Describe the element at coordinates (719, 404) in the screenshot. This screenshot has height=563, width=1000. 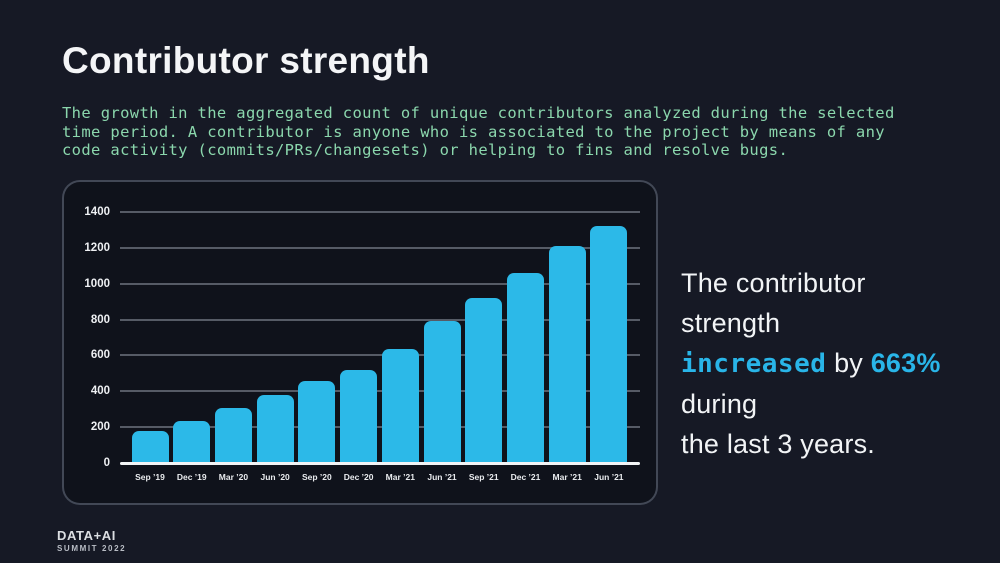
I see `callout-line-4: during` at that location.